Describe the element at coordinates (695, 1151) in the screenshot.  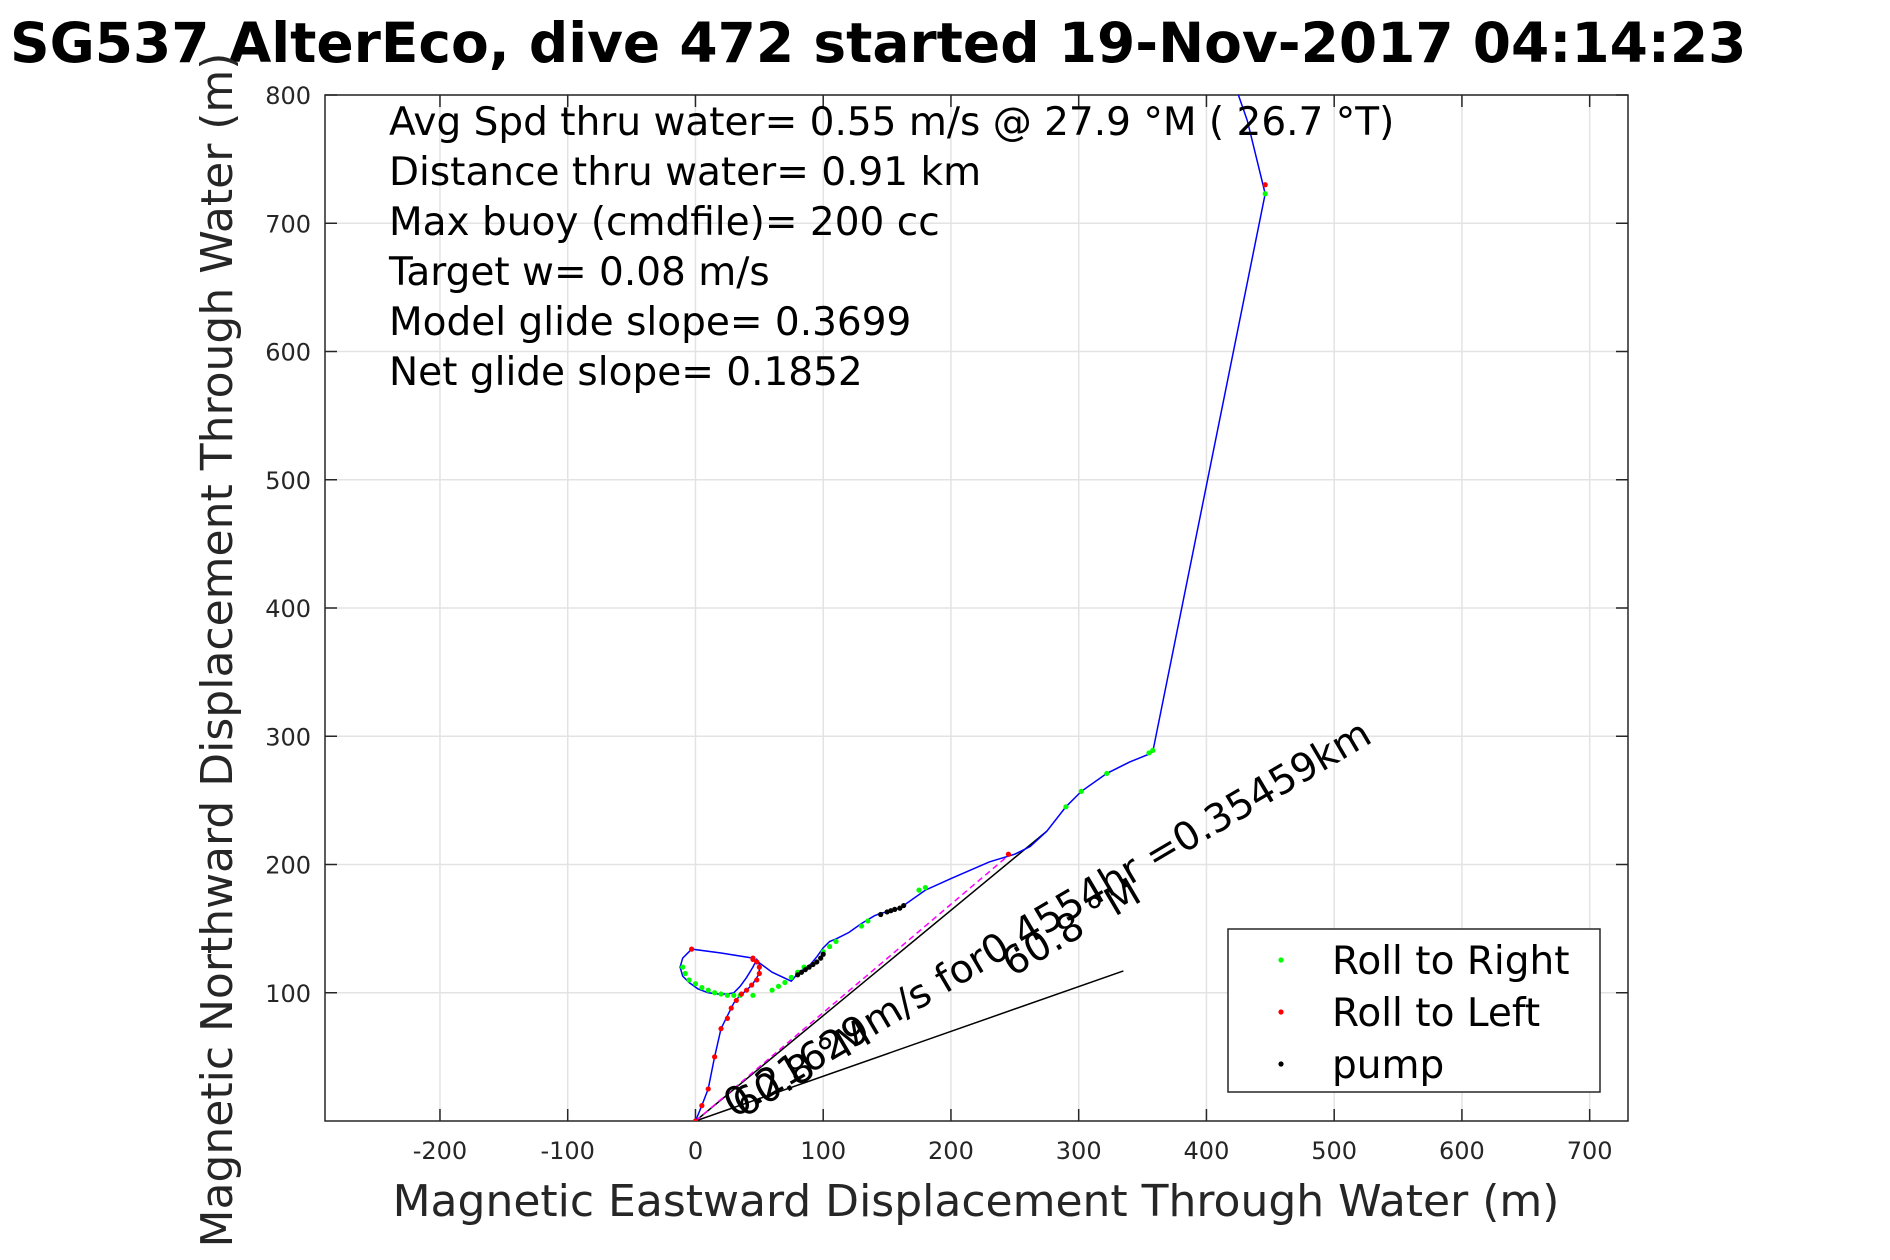
I see `x-tick-label: 0` at that location.